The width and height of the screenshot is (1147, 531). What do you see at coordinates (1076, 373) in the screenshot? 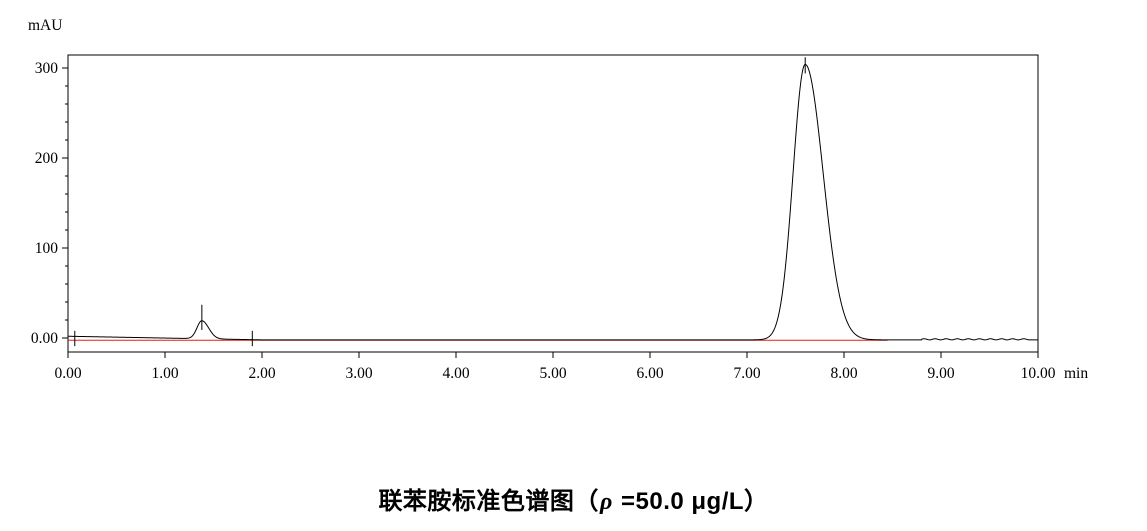
I see `x-axis-unit-label: min` at bounding box center [1076, 373].